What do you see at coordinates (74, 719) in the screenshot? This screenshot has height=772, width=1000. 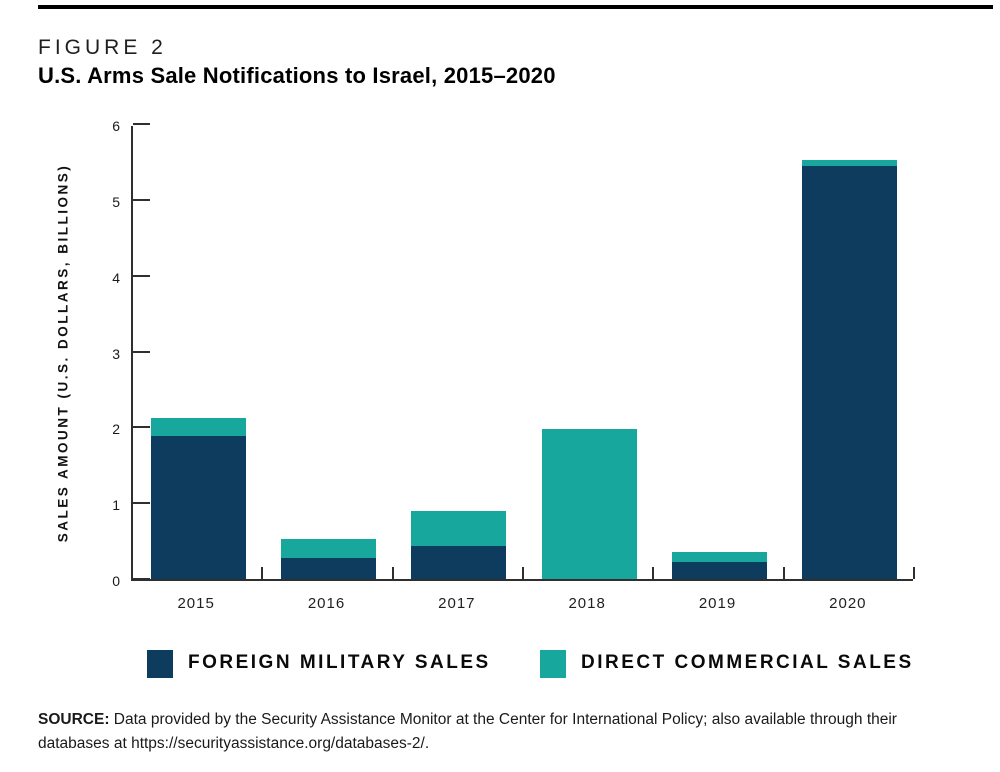 I see `source-label: SOURCE:` at bounding box center [74, 719].